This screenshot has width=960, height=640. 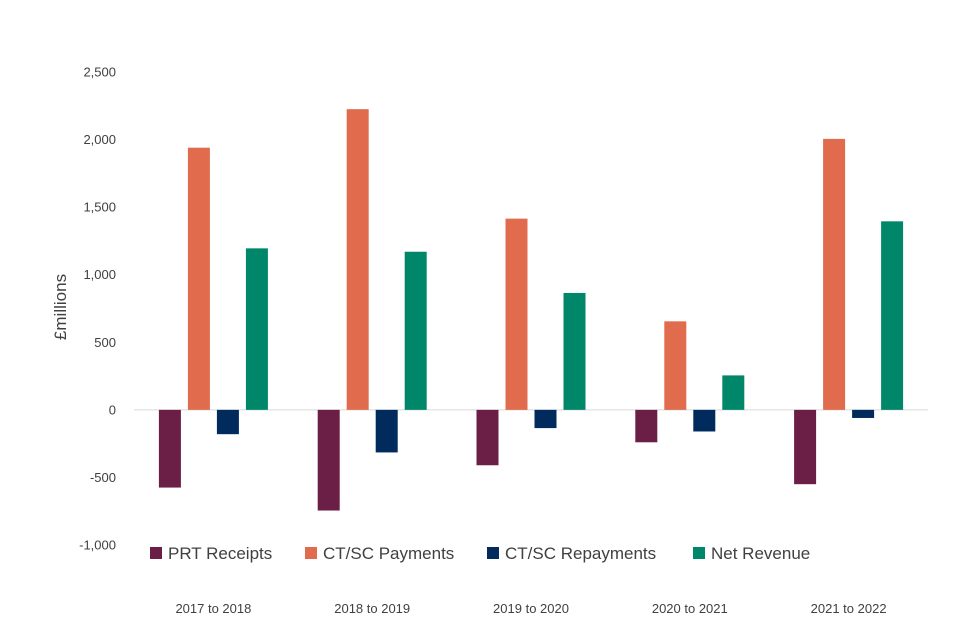 I want to click on x-tick-label: 2020 to 2021, so click(x=690, y=608).